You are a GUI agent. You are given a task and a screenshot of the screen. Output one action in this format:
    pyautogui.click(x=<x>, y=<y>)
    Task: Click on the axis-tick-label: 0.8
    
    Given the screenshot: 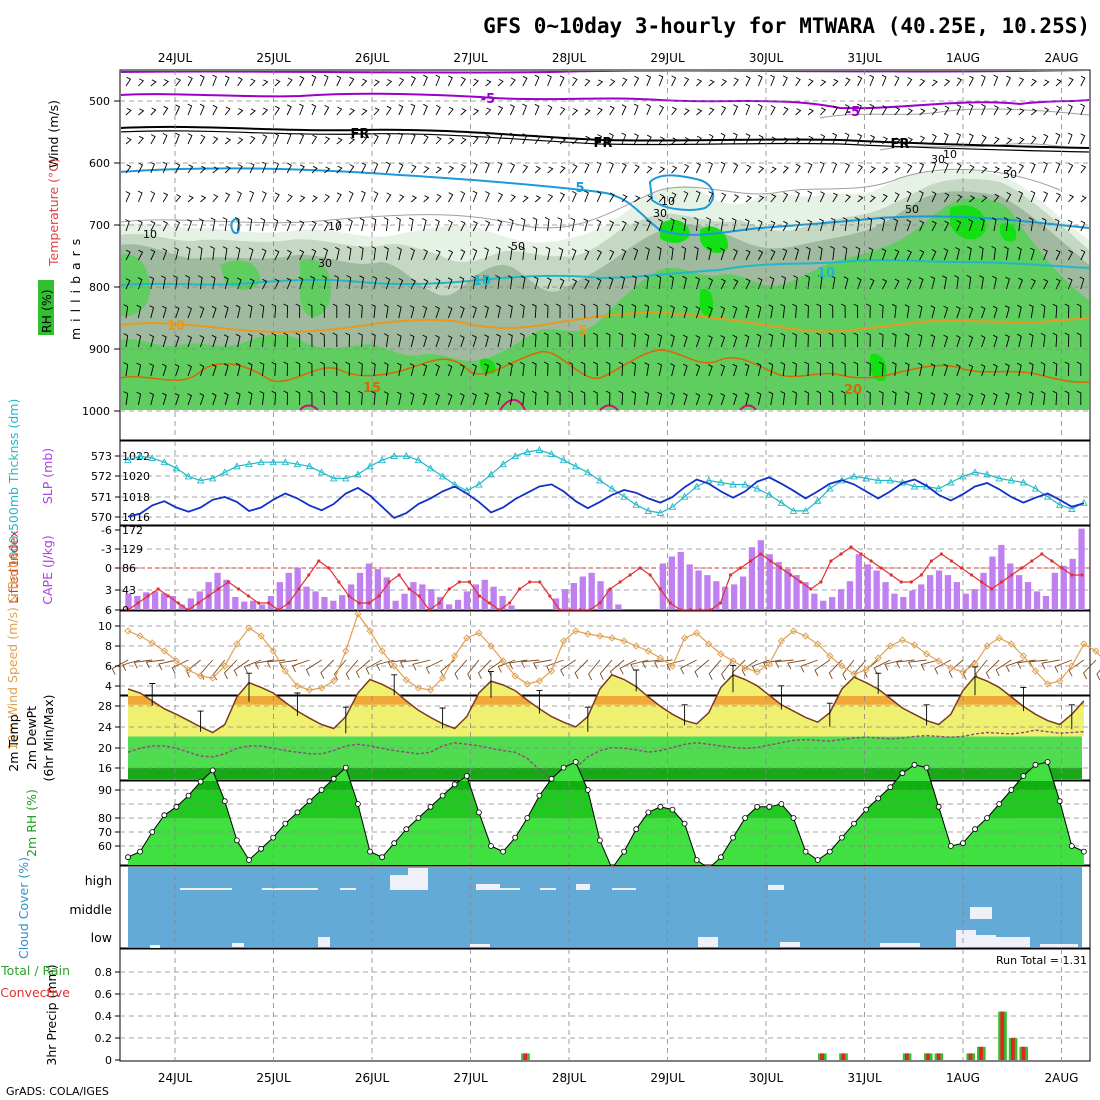 What is the action you would take?
    pyautogui.click(x=104, y=972)
    